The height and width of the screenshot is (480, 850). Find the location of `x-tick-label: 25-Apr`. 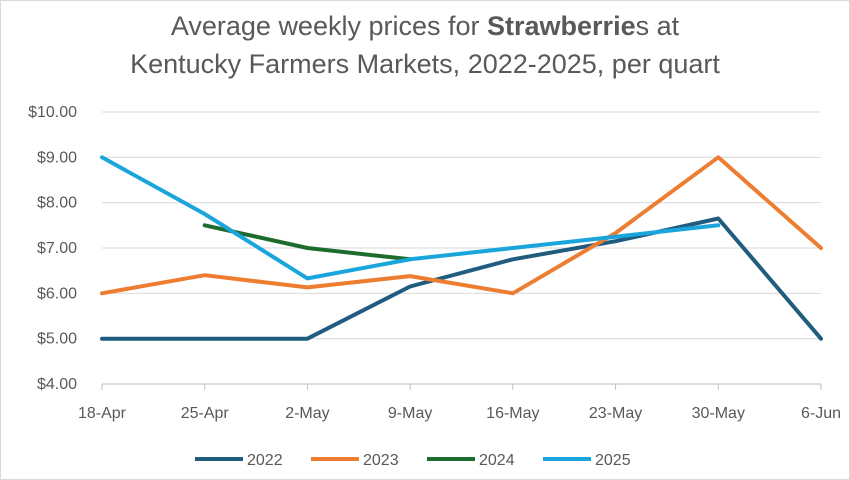

x-tick-label: 25-Apr is located at coordinates (205, 413).